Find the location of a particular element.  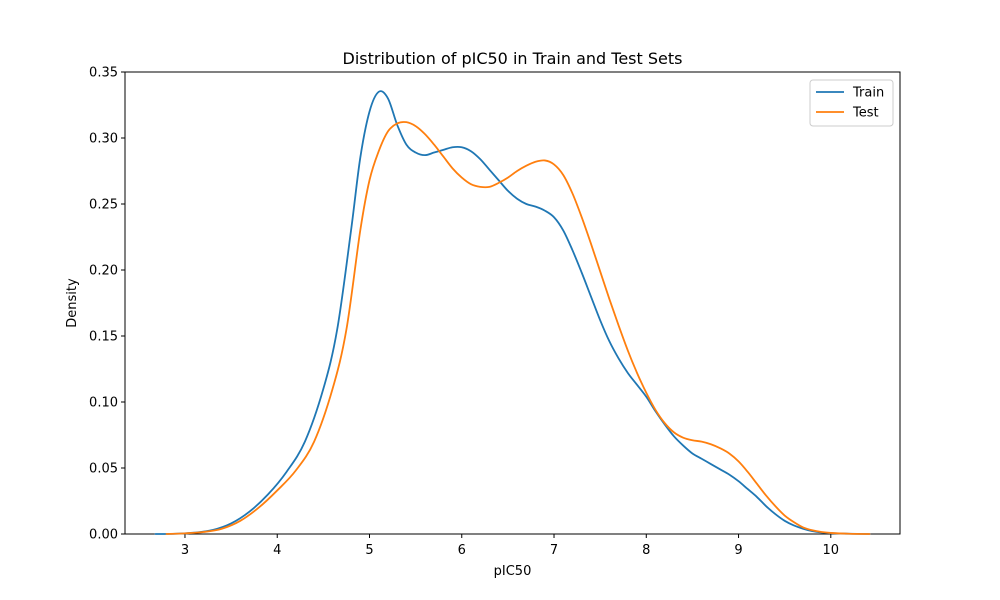

x-tick-label: 5 is located at coordinates (369, 550).